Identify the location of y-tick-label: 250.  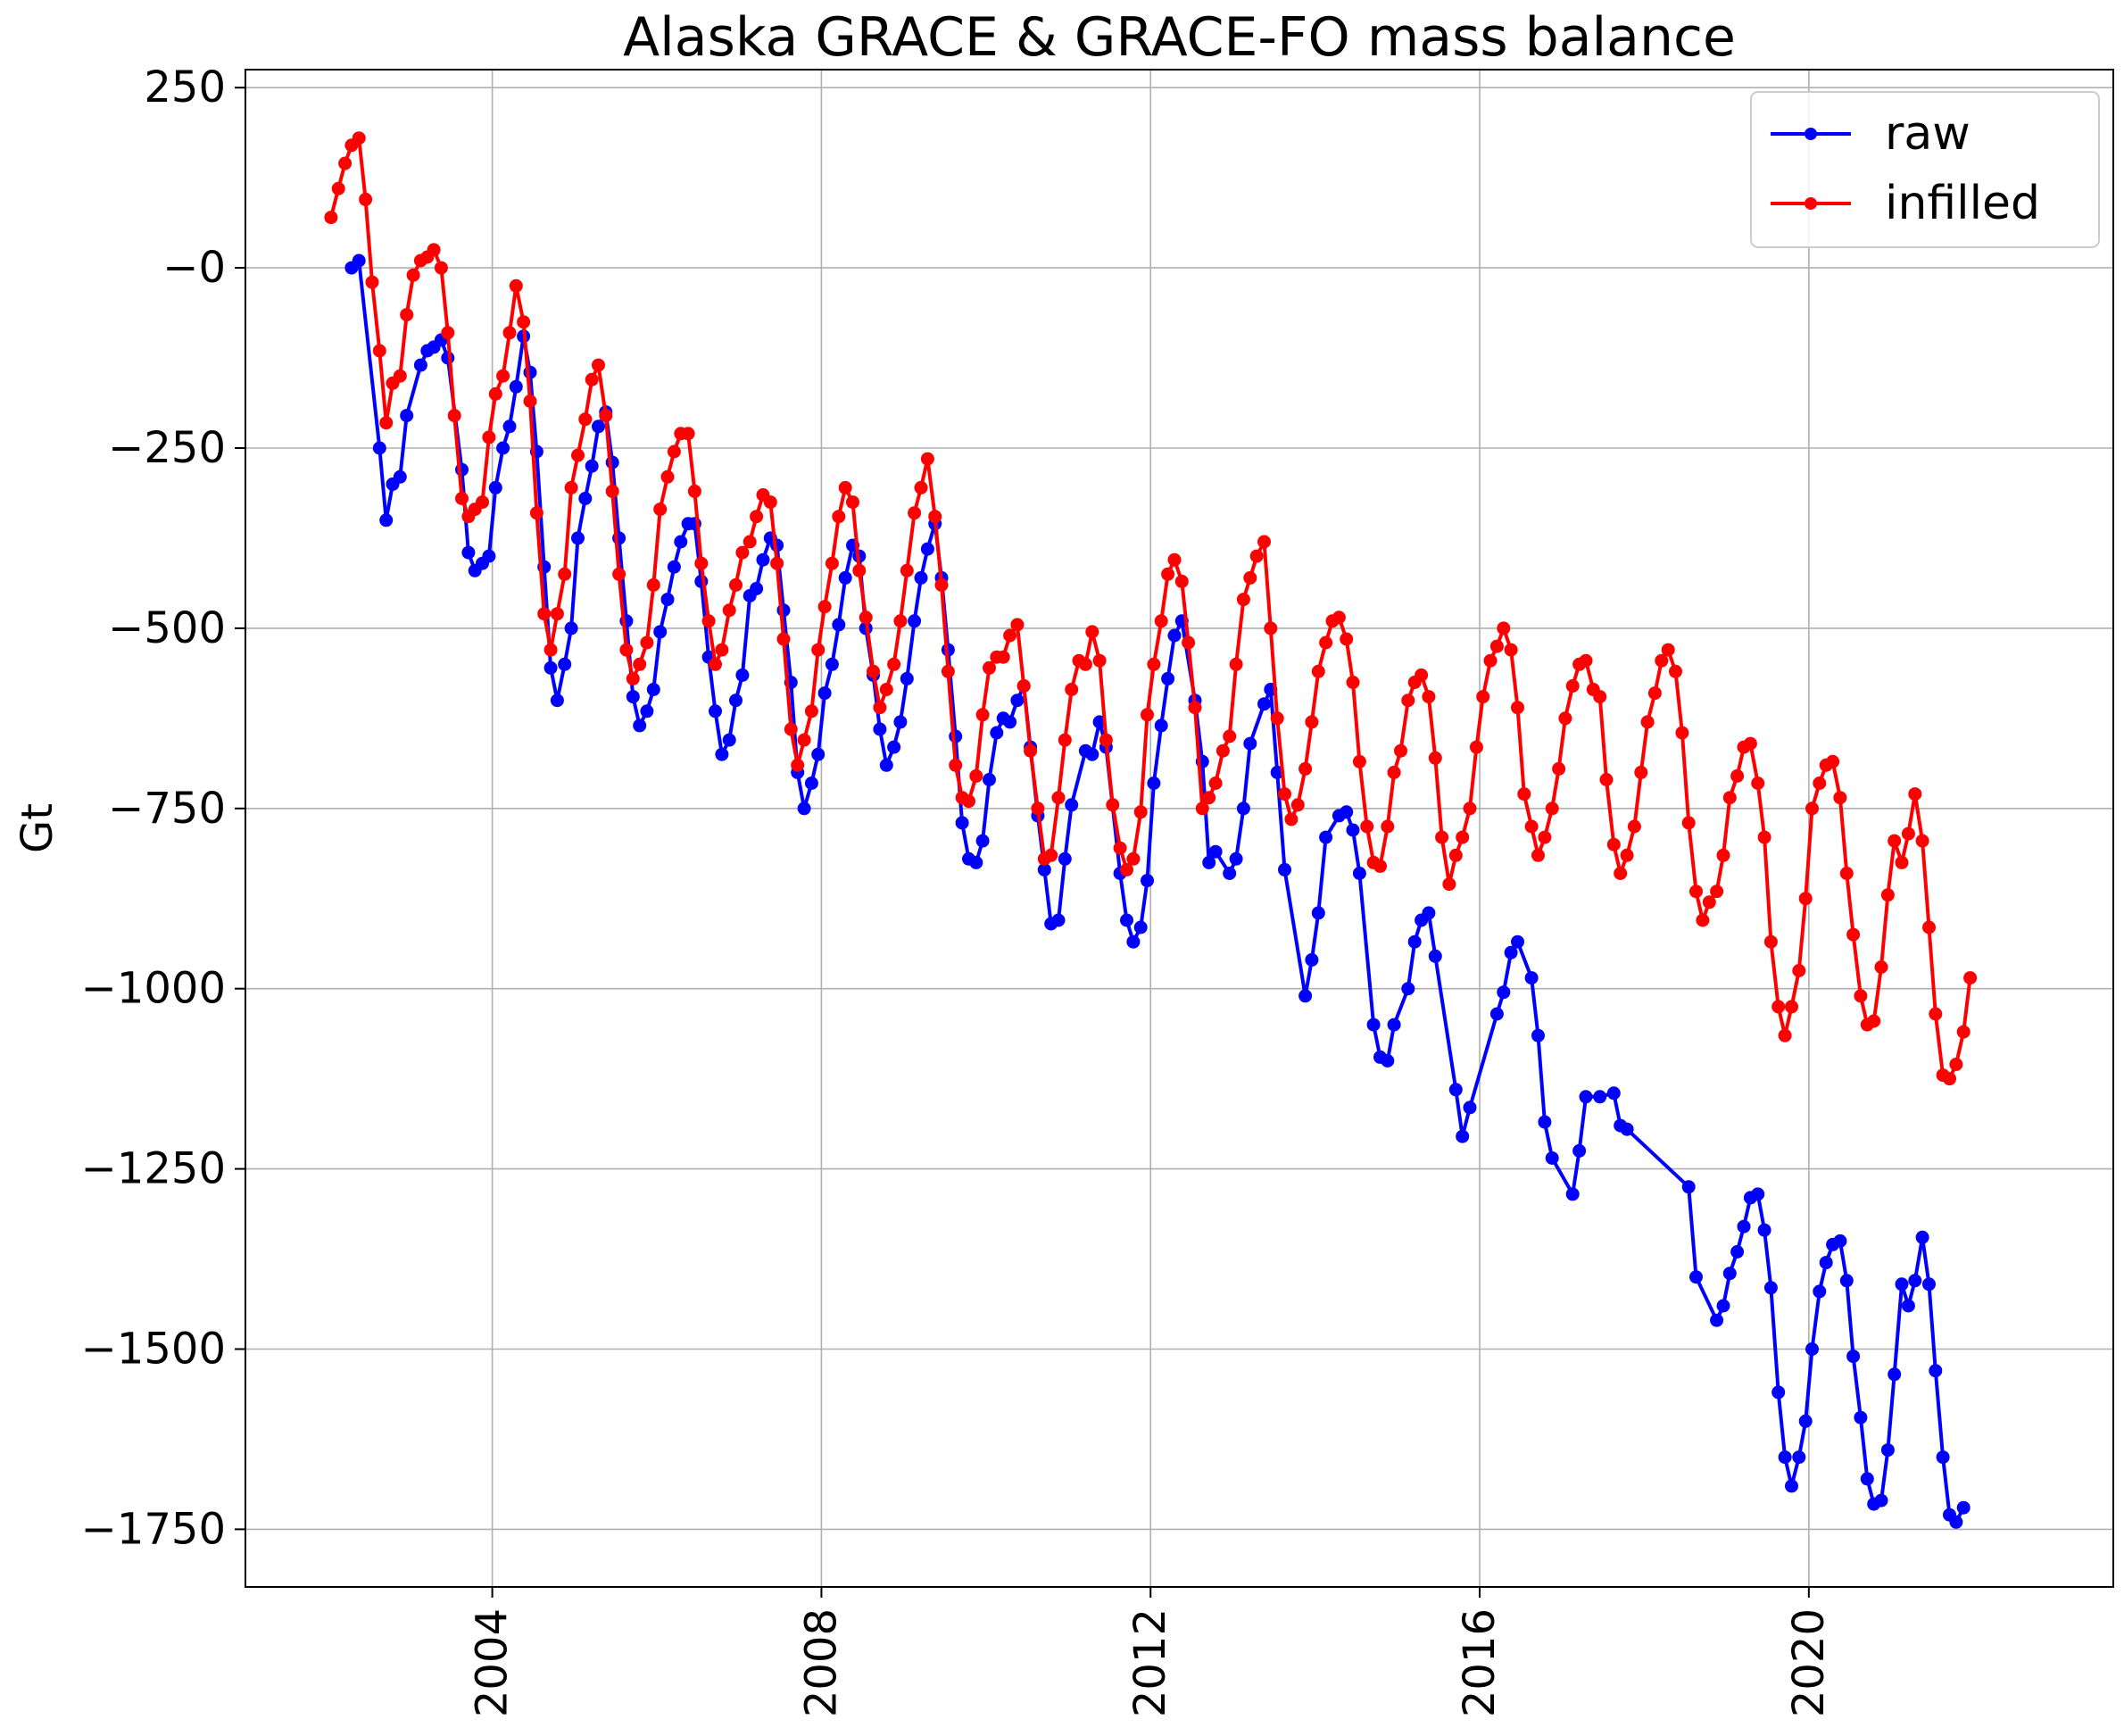
(185, 87).